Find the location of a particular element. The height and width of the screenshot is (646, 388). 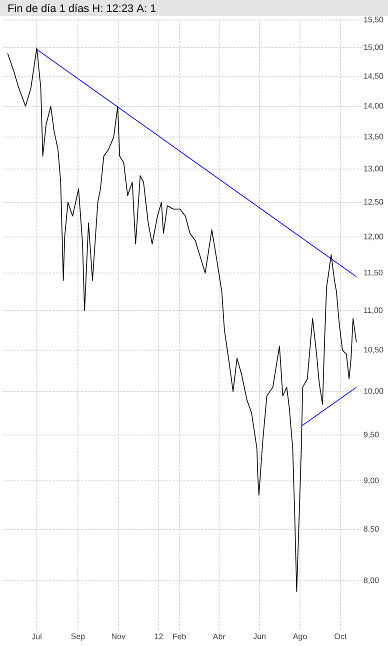

chart-title: Fin de día 1 días H: 12:23 A: 1 is located at coordinates (82, 8).